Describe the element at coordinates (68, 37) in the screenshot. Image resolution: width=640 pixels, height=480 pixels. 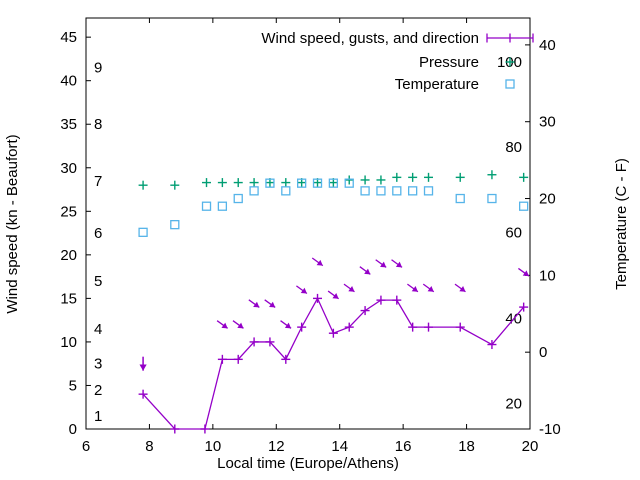
I see `y-tick-label-9: 45` at that location.